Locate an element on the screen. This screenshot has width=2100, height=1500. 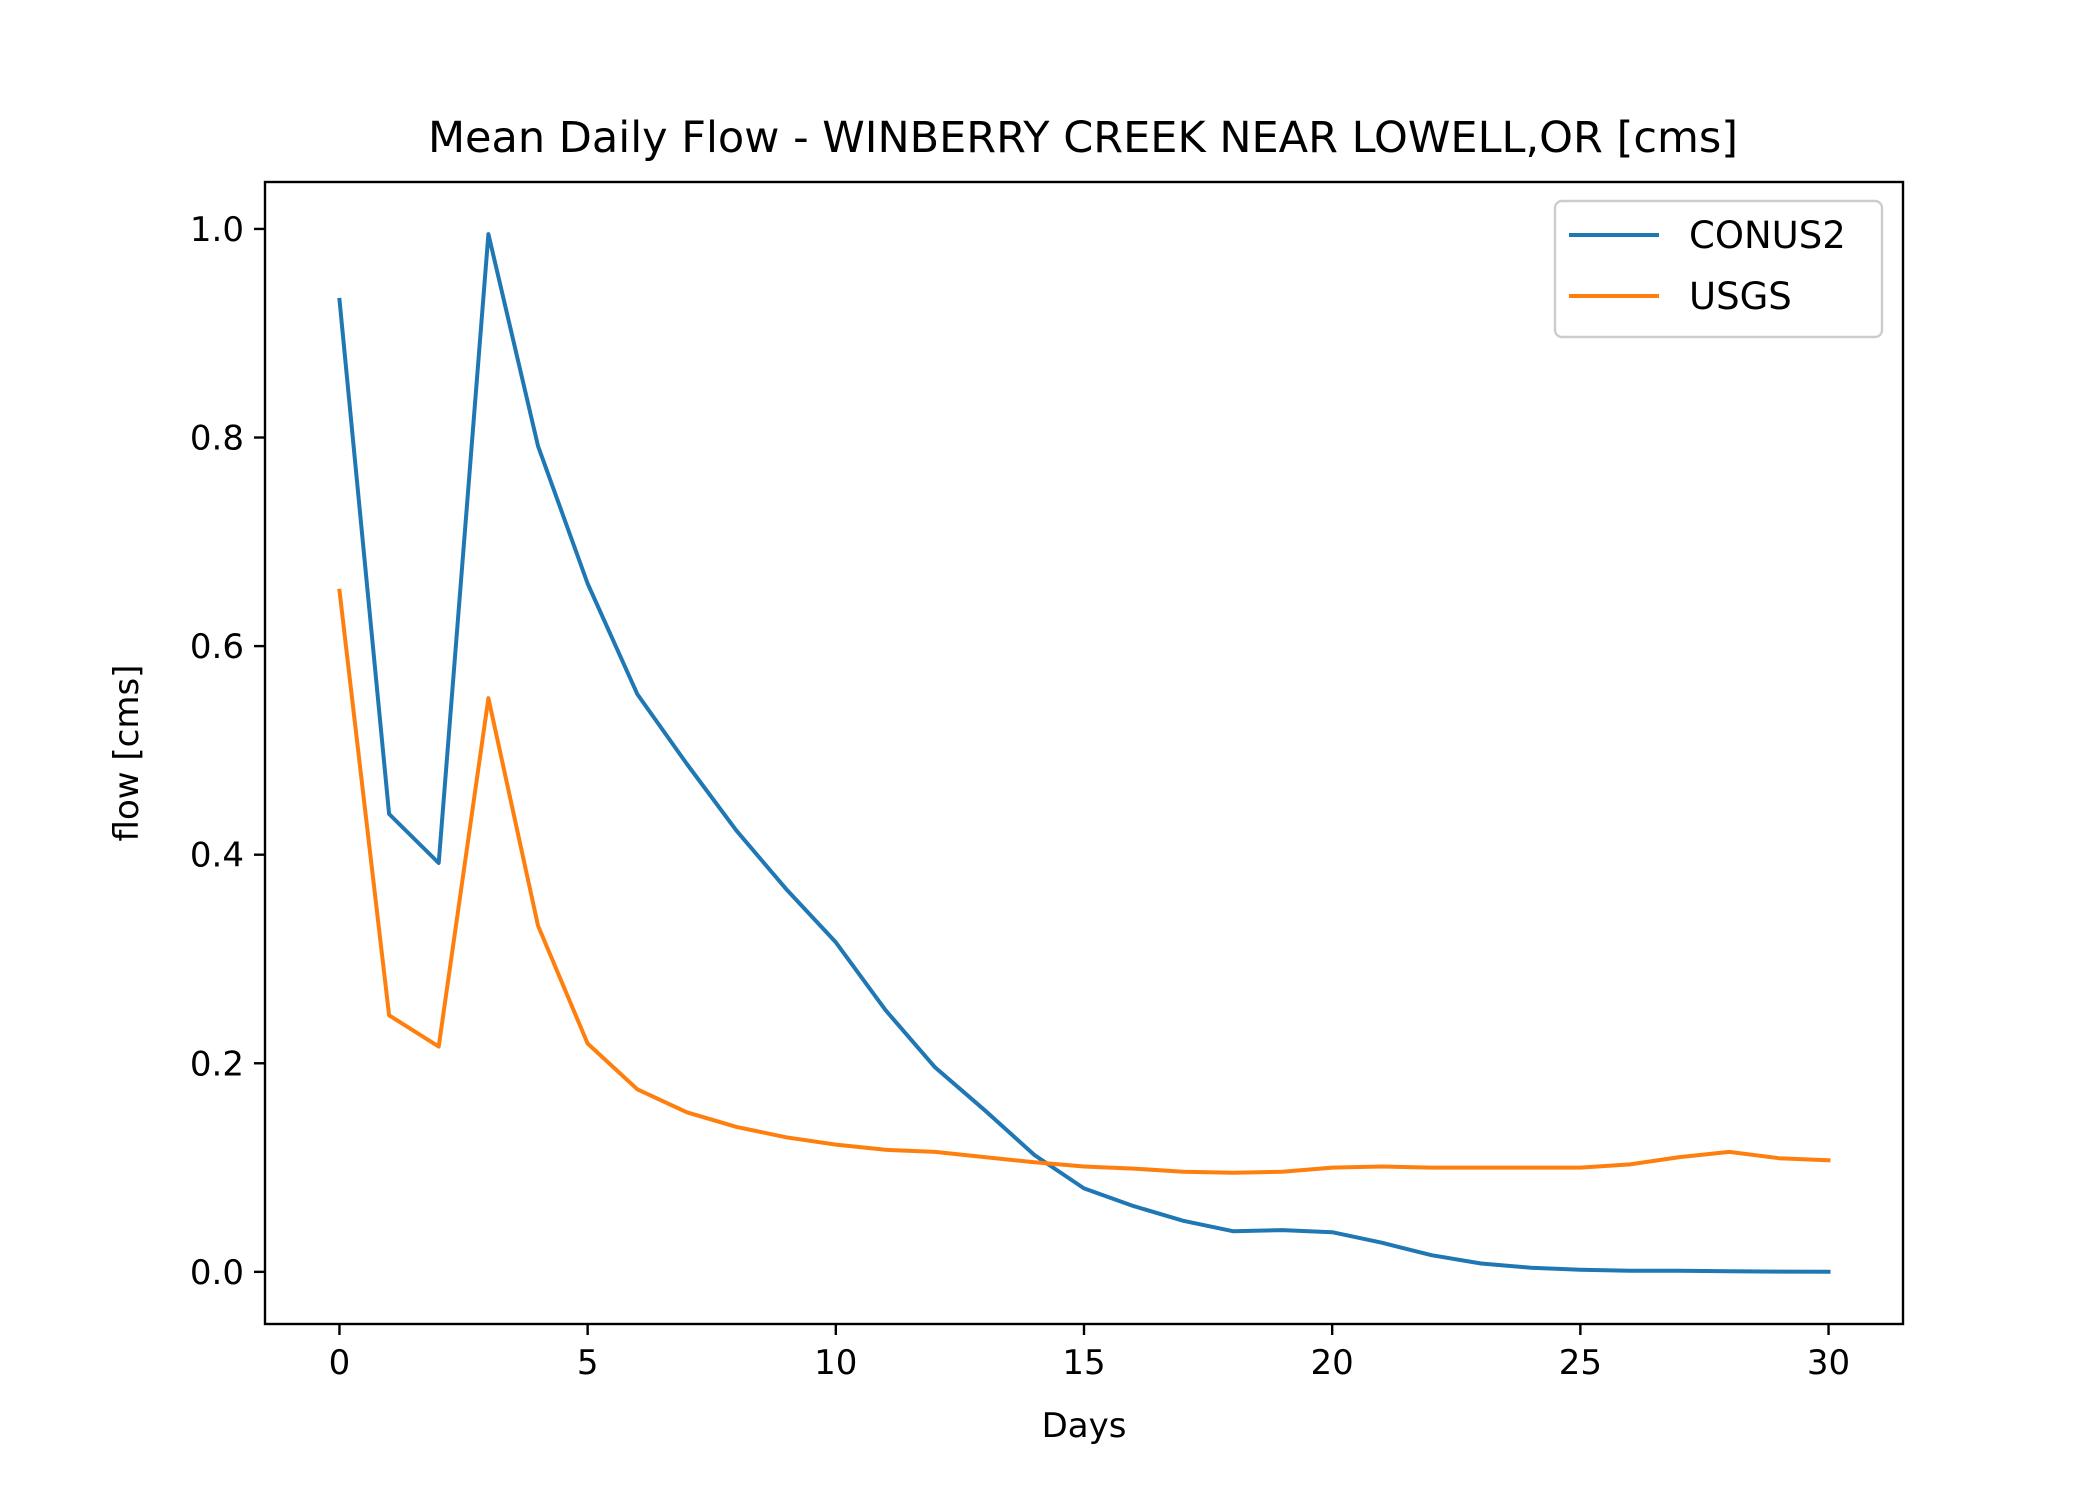
y-axis: 0.0 0.2 0.4 0.6 0.8 1.0 is located at coordinates (227, 751).